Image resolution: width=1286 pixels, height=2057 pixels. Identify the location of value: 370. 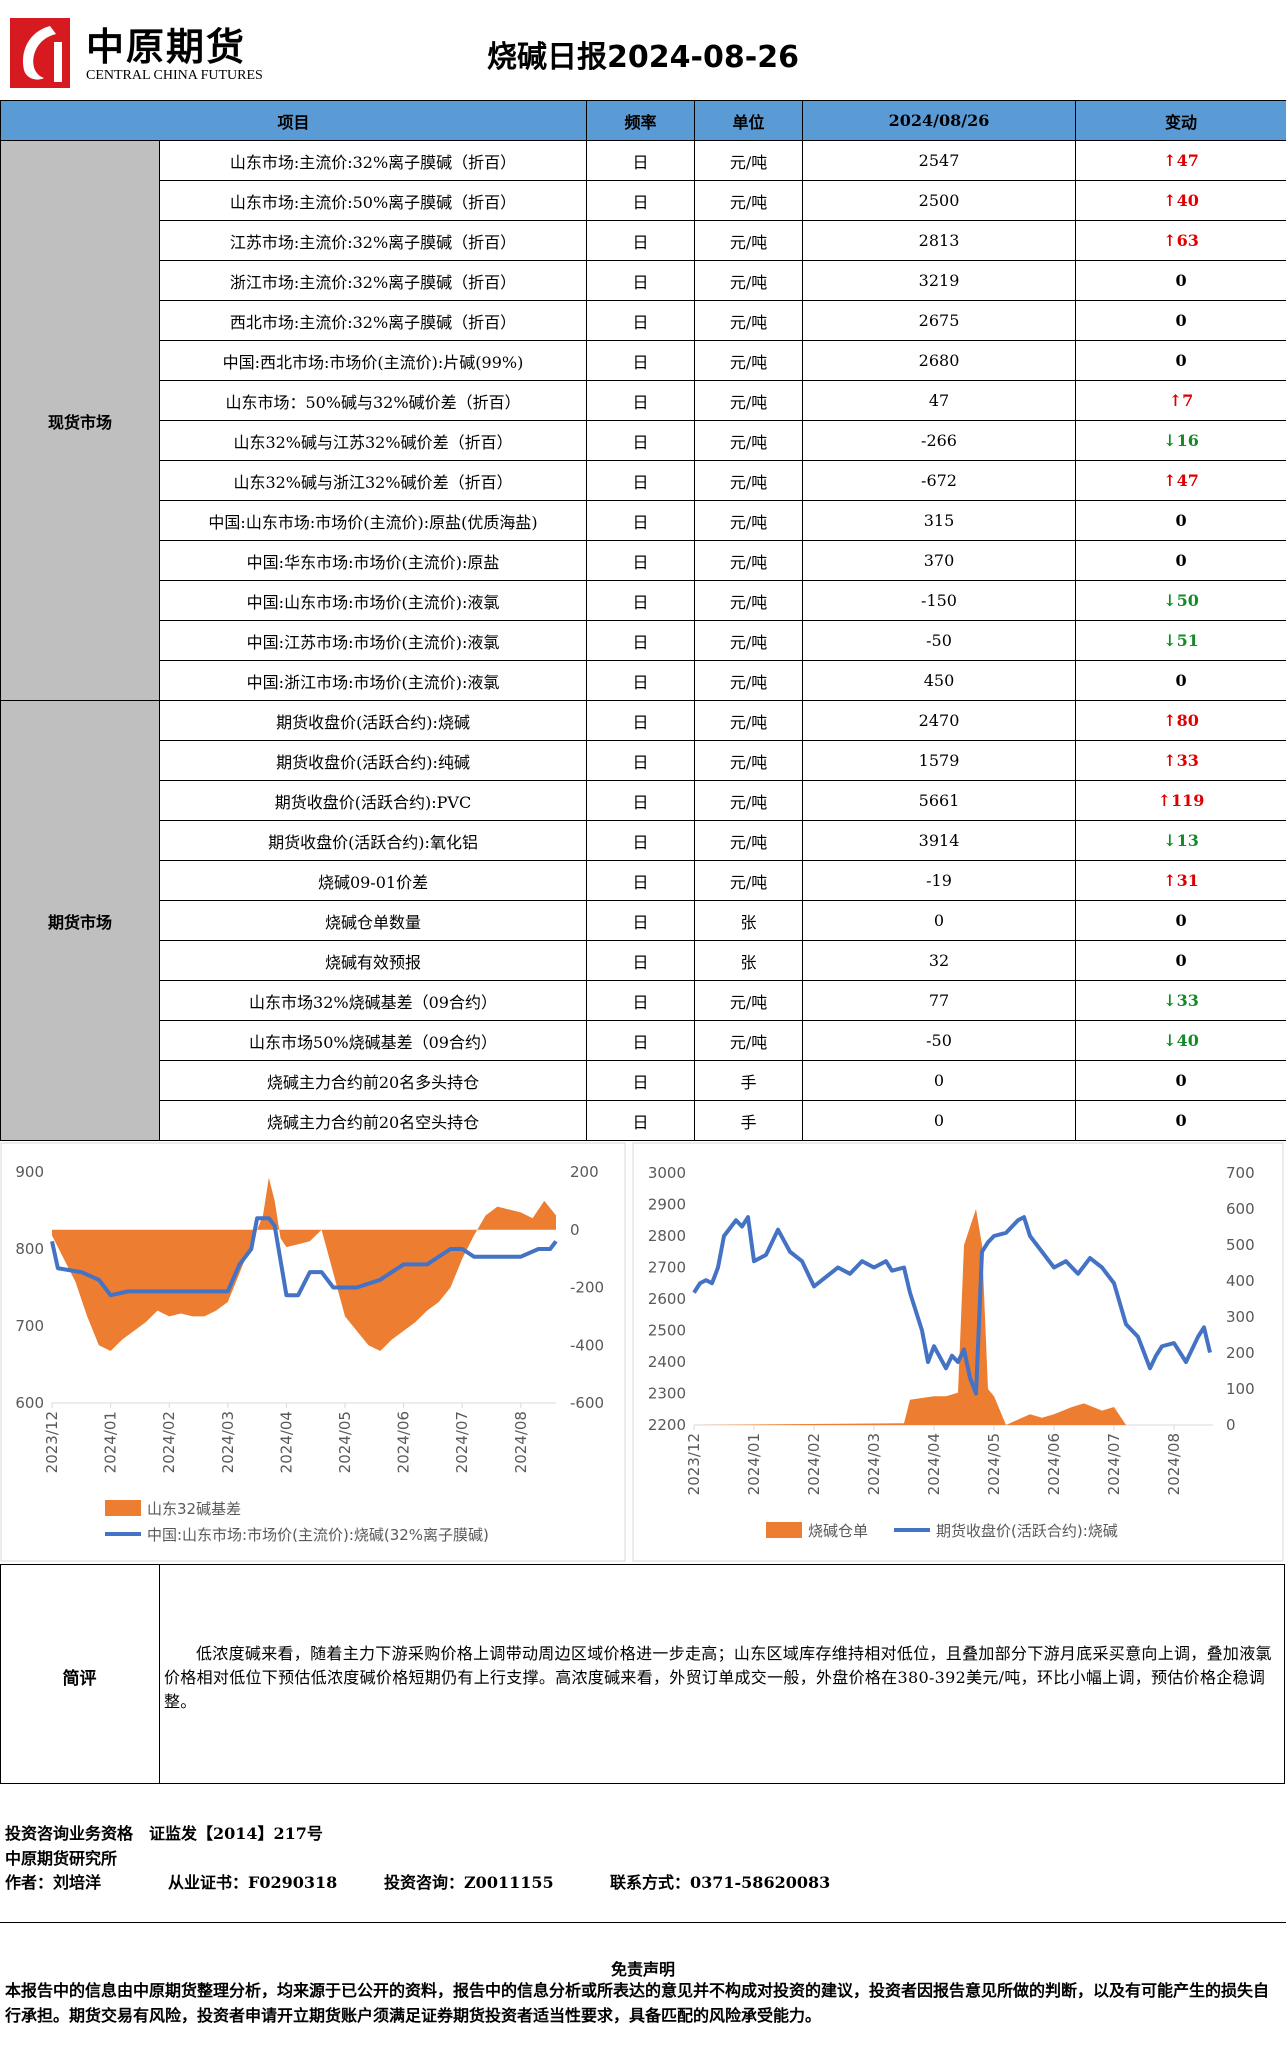
(939, 560).